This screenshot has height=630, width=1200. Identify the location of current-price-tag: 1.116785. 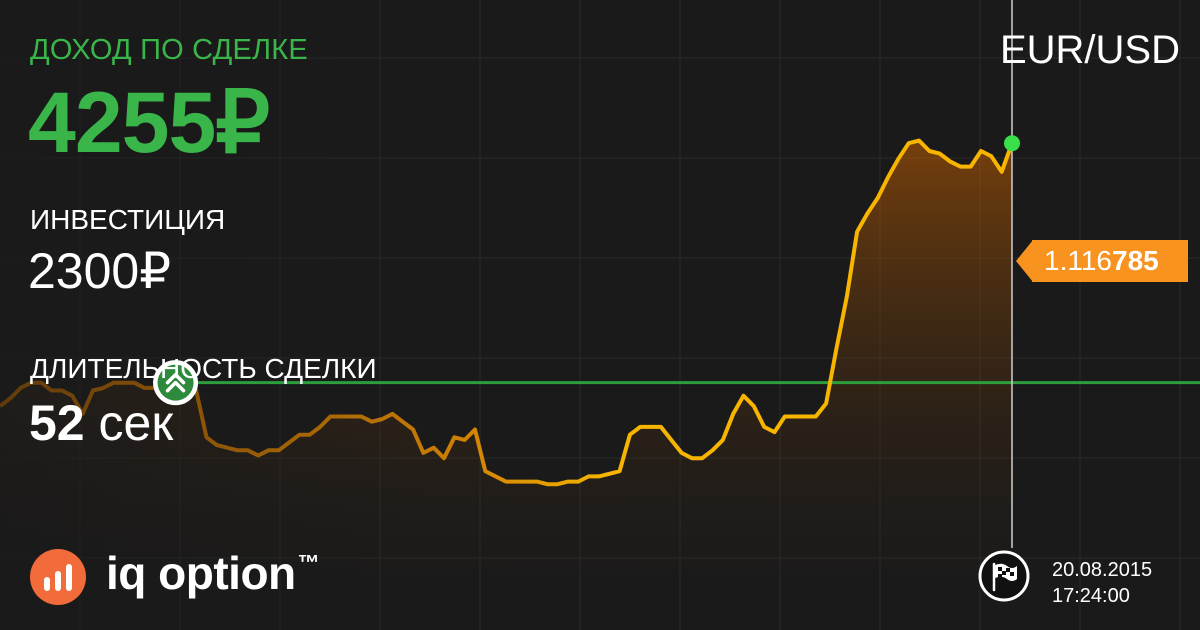
(1110, 261).